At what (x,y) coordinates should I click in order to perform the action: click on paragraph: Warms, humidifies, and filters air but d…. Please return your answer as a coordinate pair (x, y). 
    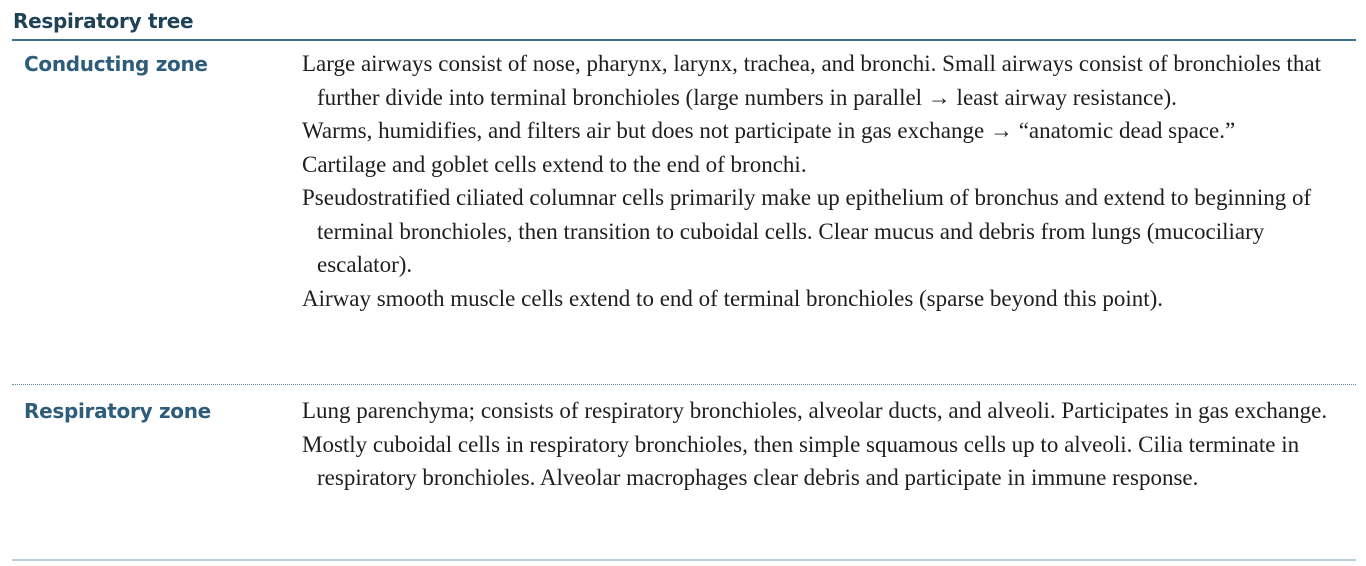
    Looking at the image, I should click on (769, 130).